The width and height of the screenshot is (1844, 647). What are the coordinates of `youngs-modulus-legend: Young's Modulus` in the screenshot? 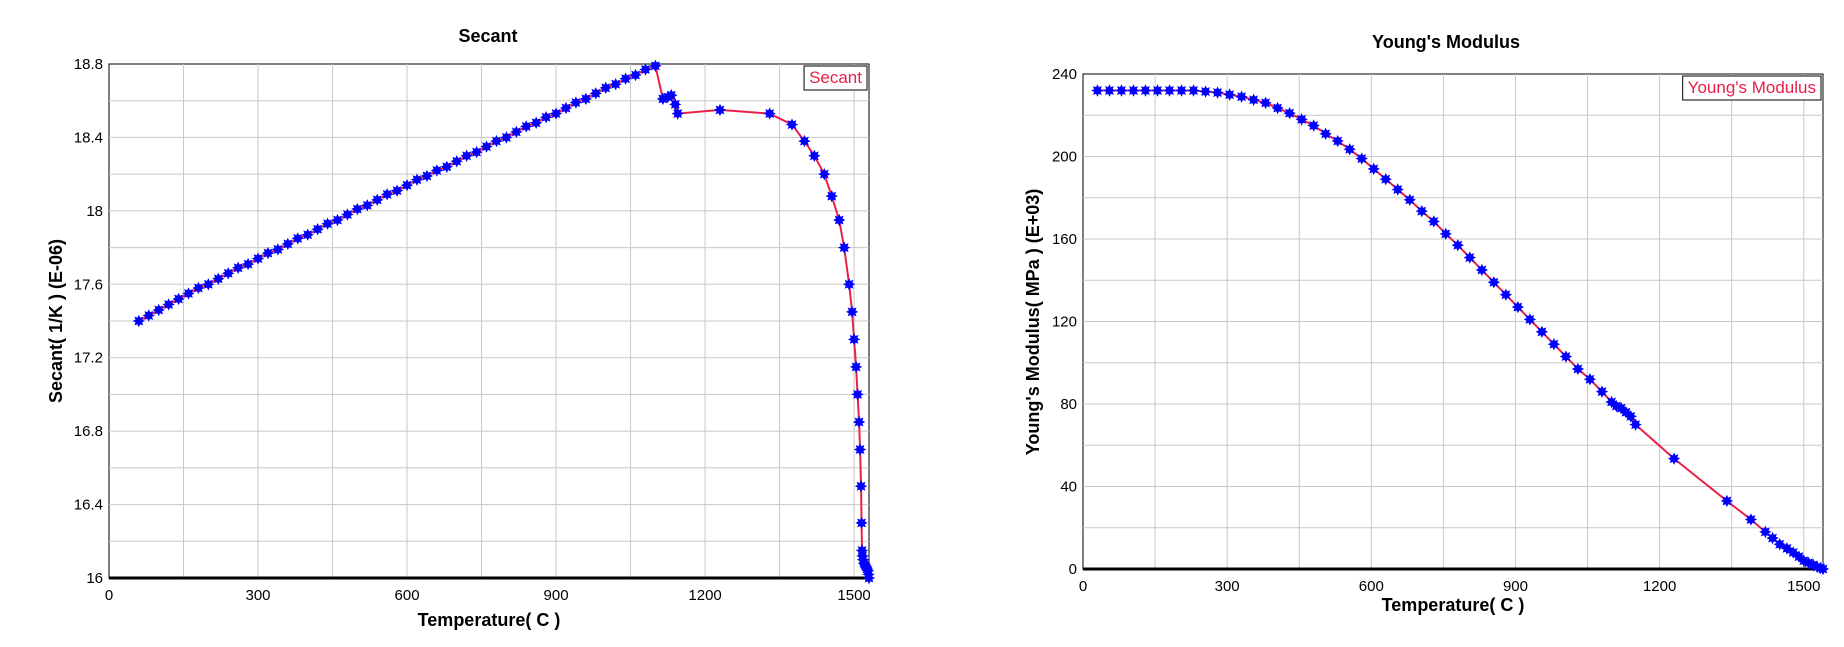 It's located at (1752, 88).